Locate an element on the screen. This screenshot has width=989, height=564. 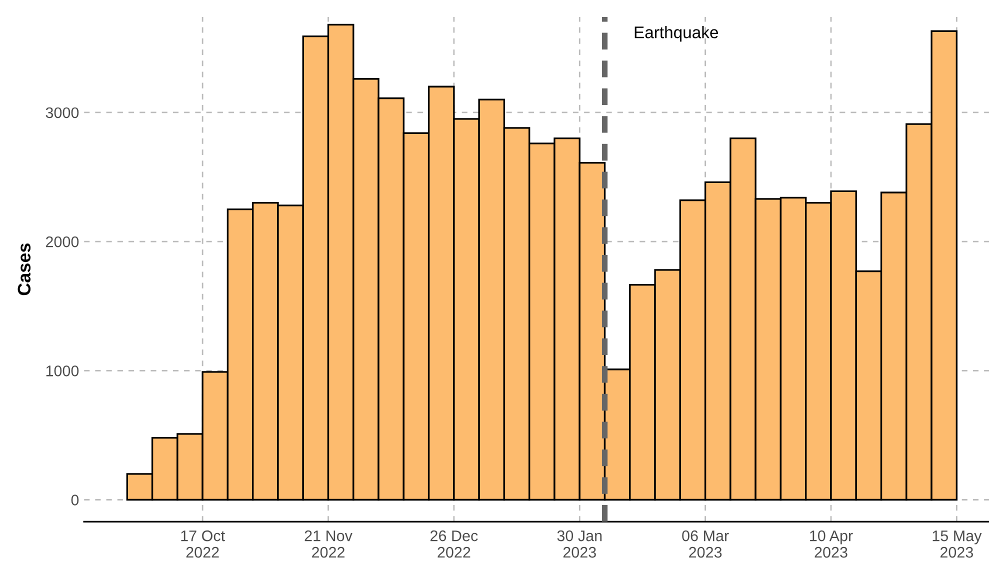
x-tick-label: 30 Jan 2023 is located at coordinates (579, 544).